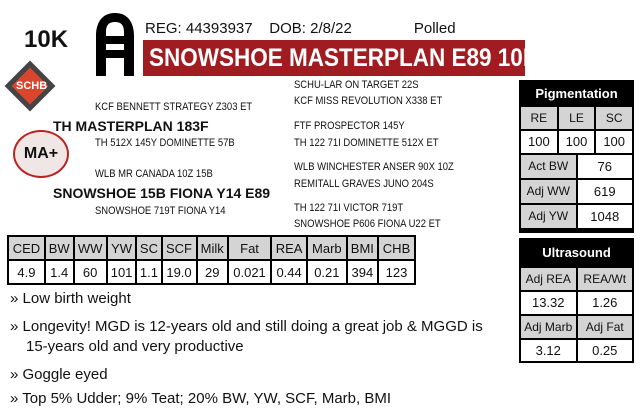 Image resolution: width=640 pixels, height=418 pixels. I want to click on epd-header: SC, so click(149, 248).